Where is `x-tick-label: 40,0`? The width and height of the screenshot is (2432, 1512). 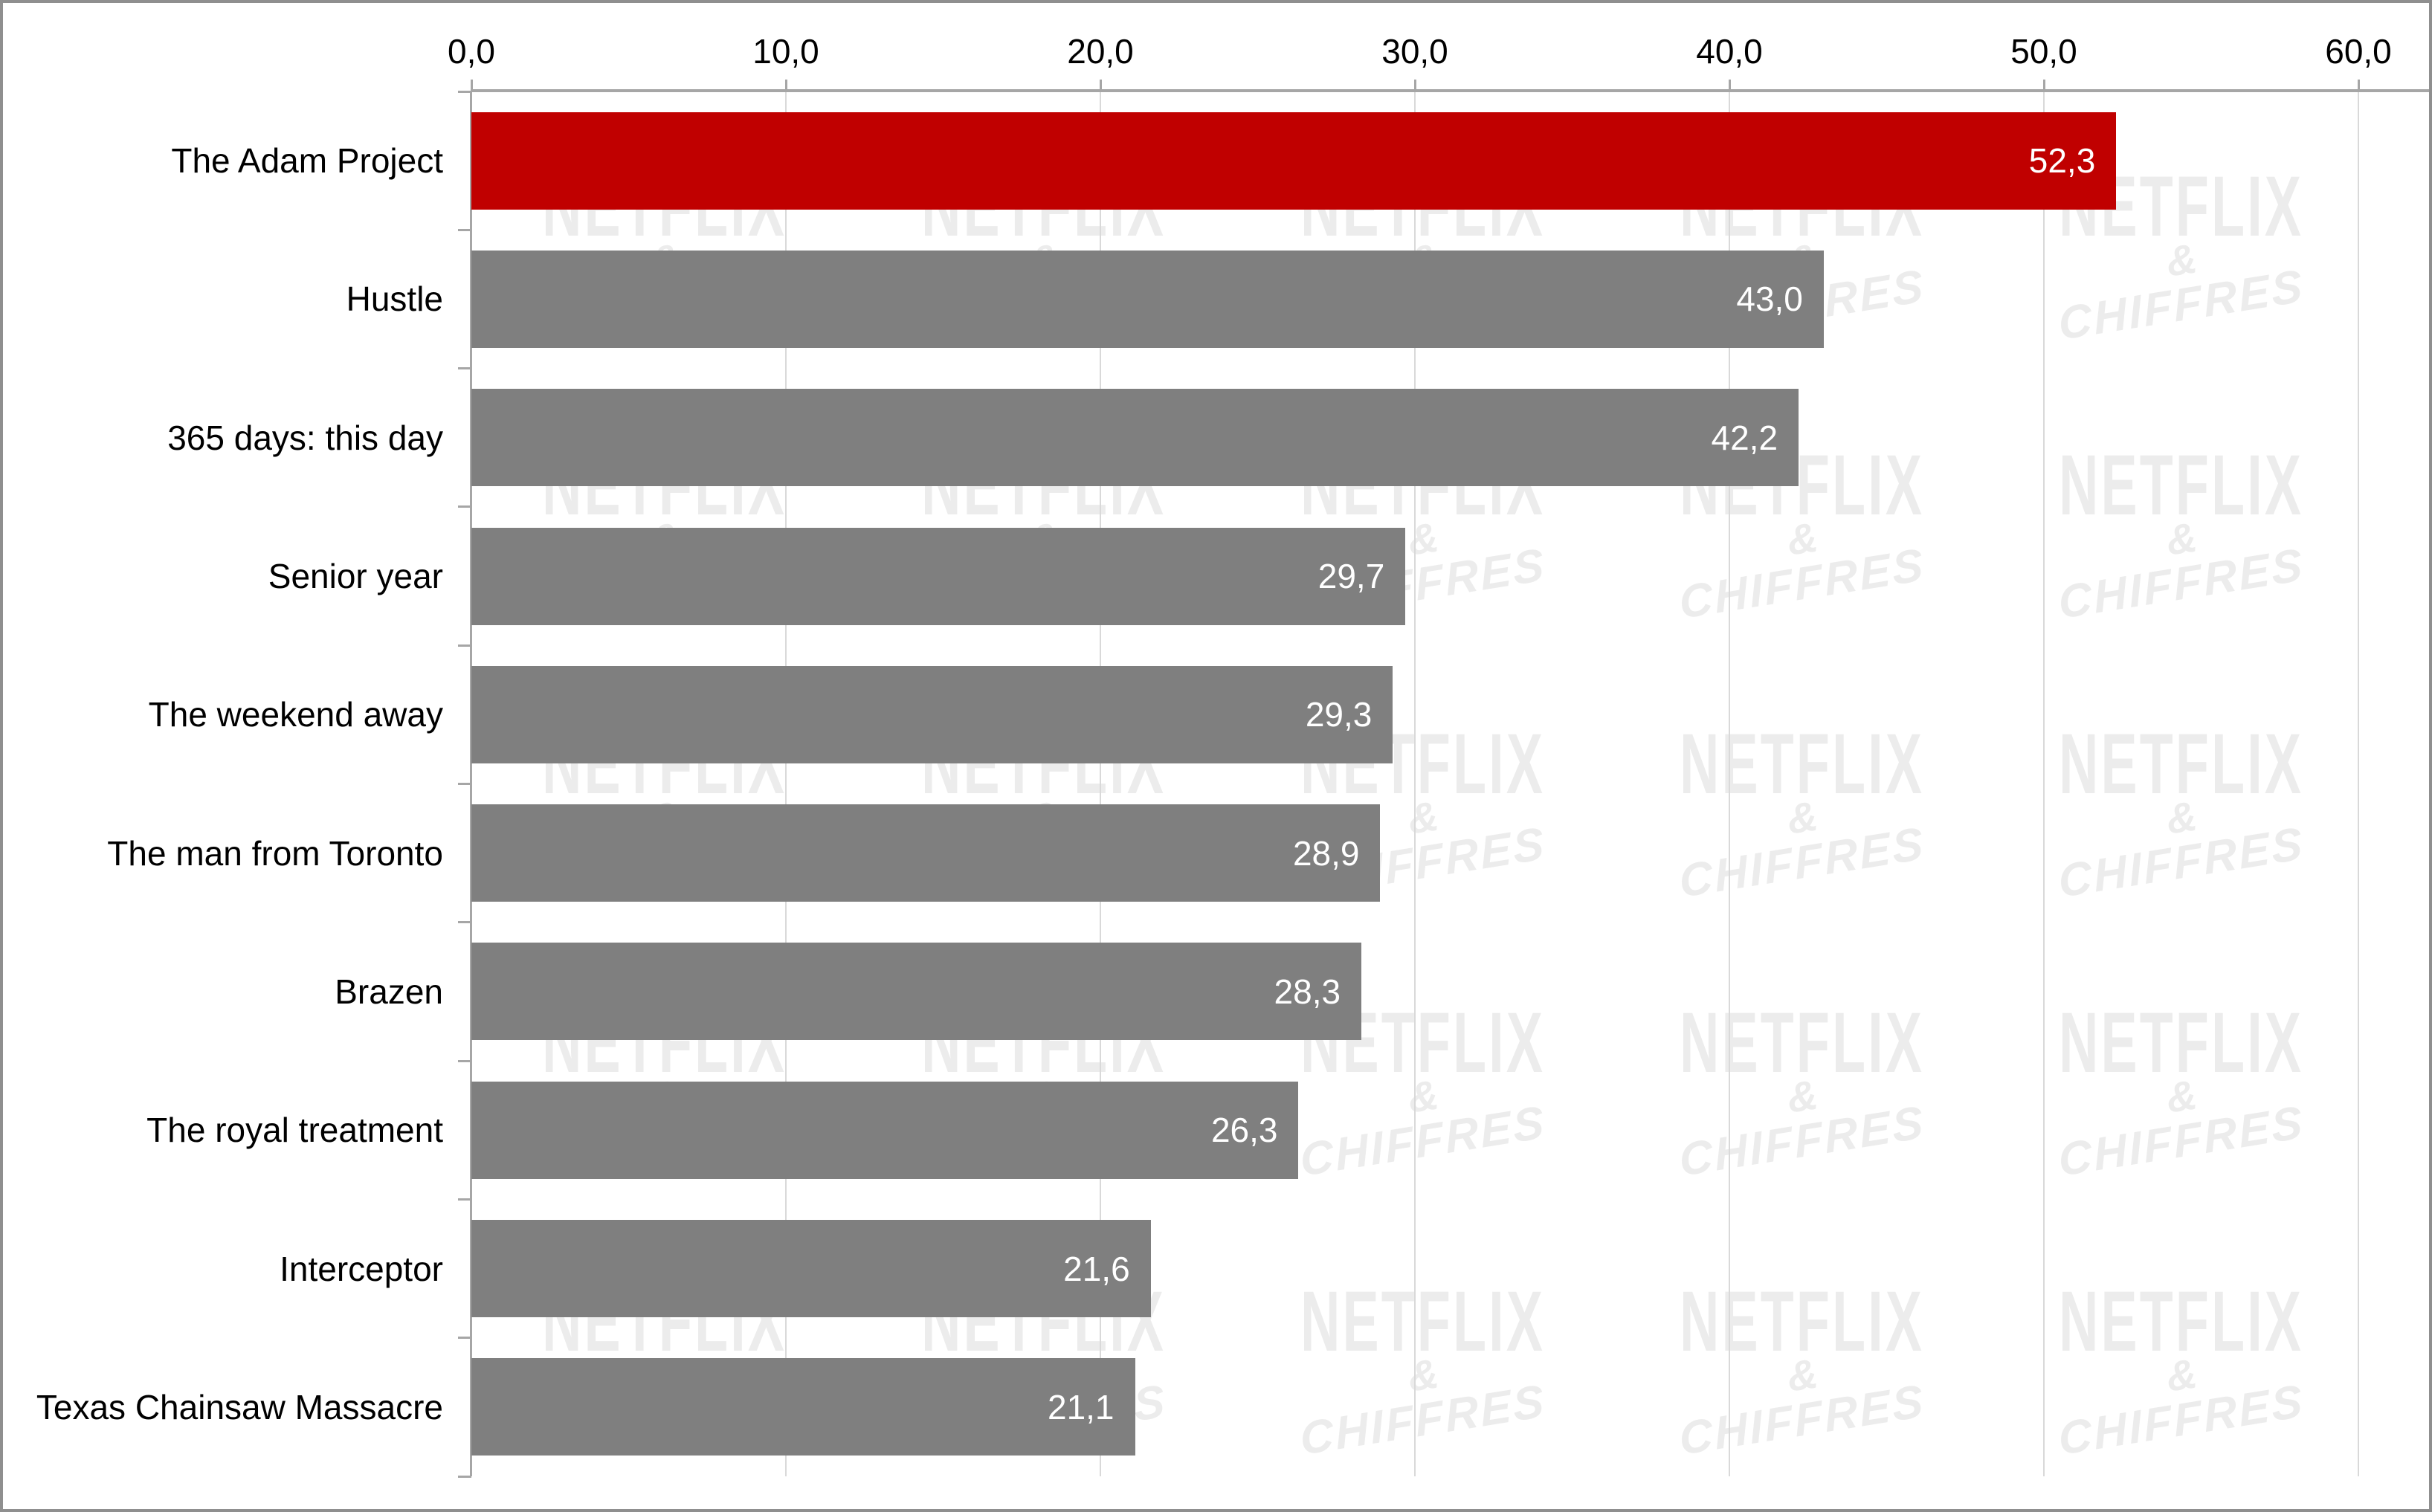
x-tick-label: 40,0 is located at coordinates (1729, 52).